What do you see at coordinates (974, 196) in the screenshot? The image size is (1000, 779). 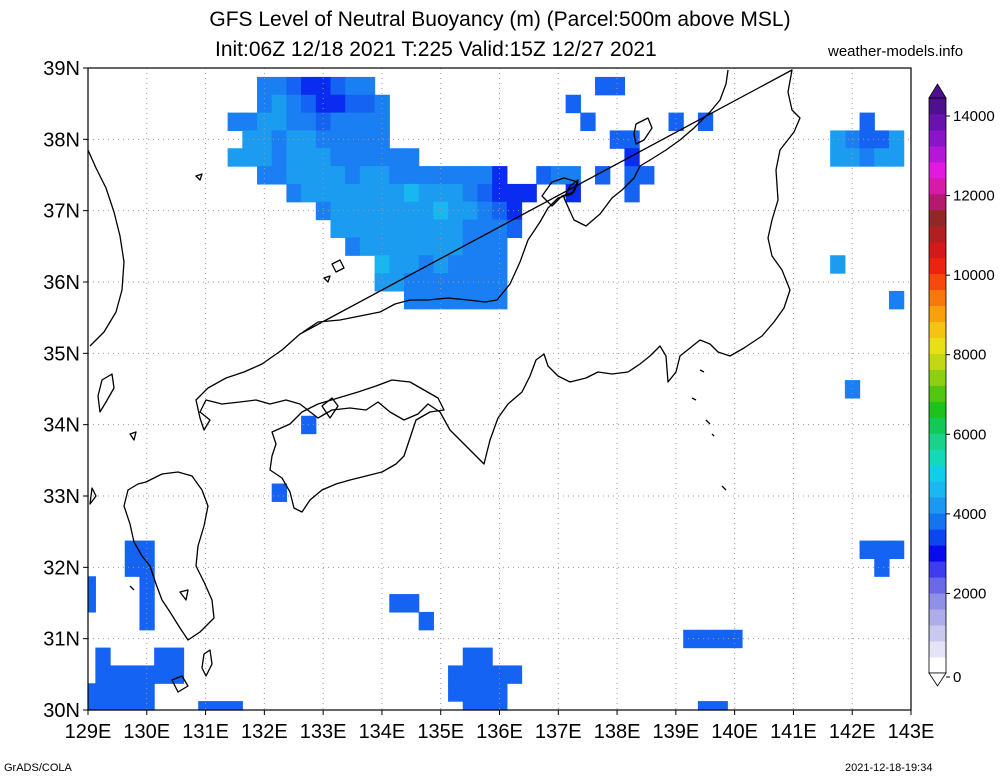 I see `colorbar-label: 12000` at bounding box center [974, 196].